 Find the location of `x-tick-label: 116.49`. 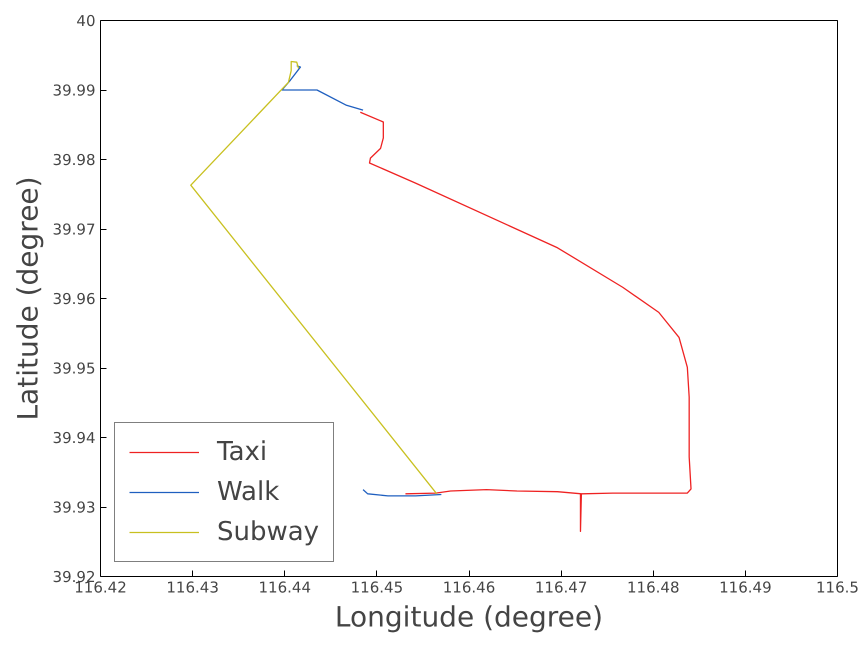

x-tick-label: 116.49 is located at coordinates (745, 587).